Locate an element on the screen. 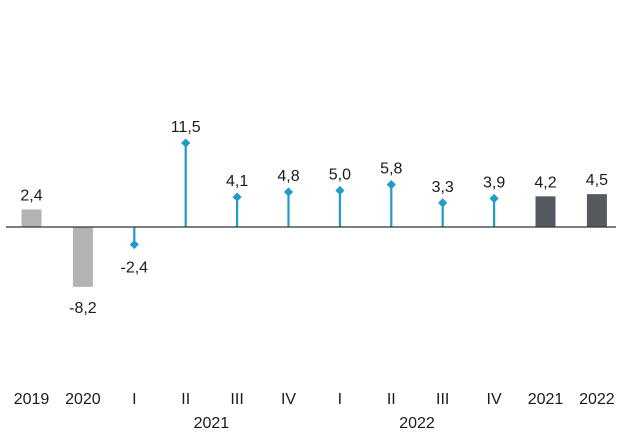 Image resolution: width=622 pixels, height=432 pixels. value-label-2: -2,4 is located at coordinates (135, 268).